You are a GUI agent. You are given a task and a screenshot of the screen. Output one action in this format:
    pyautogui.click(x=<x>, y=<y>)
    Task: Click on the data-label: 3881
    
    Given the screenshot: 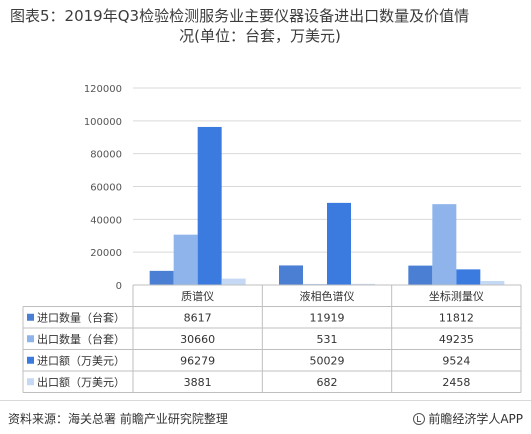 What is the action you would take?
    pyautogui.click(x=198, y=382)
    